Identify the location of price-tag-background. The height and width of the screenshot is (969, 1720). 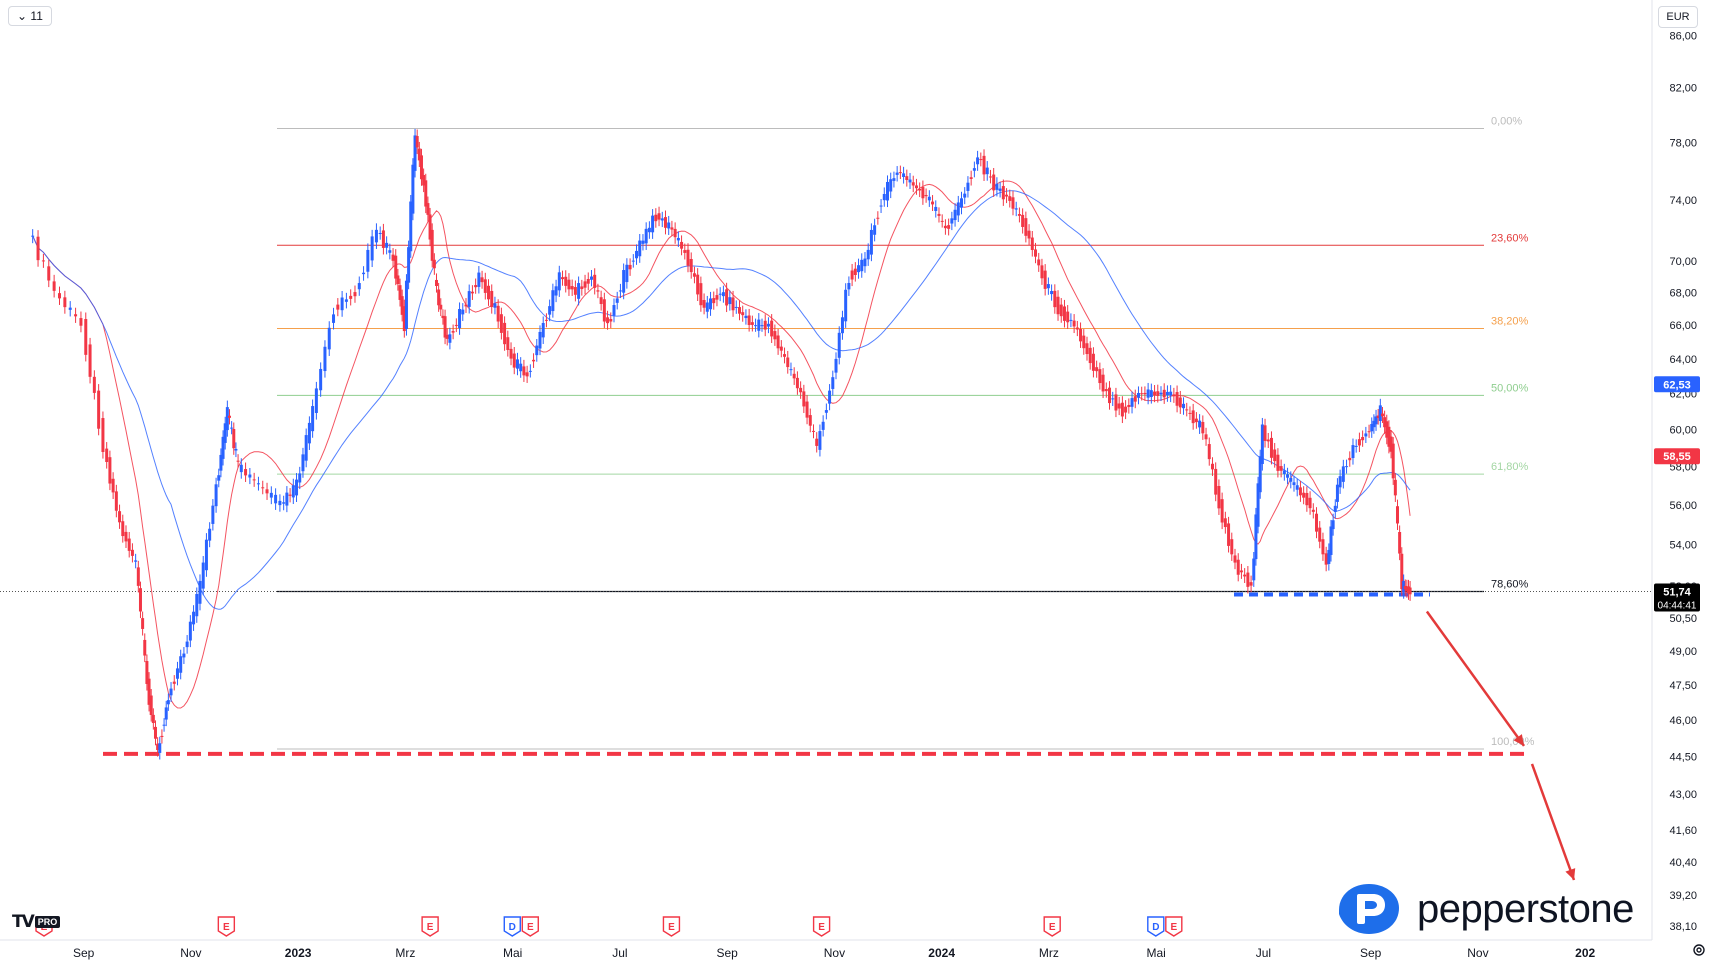
(1677, 456).